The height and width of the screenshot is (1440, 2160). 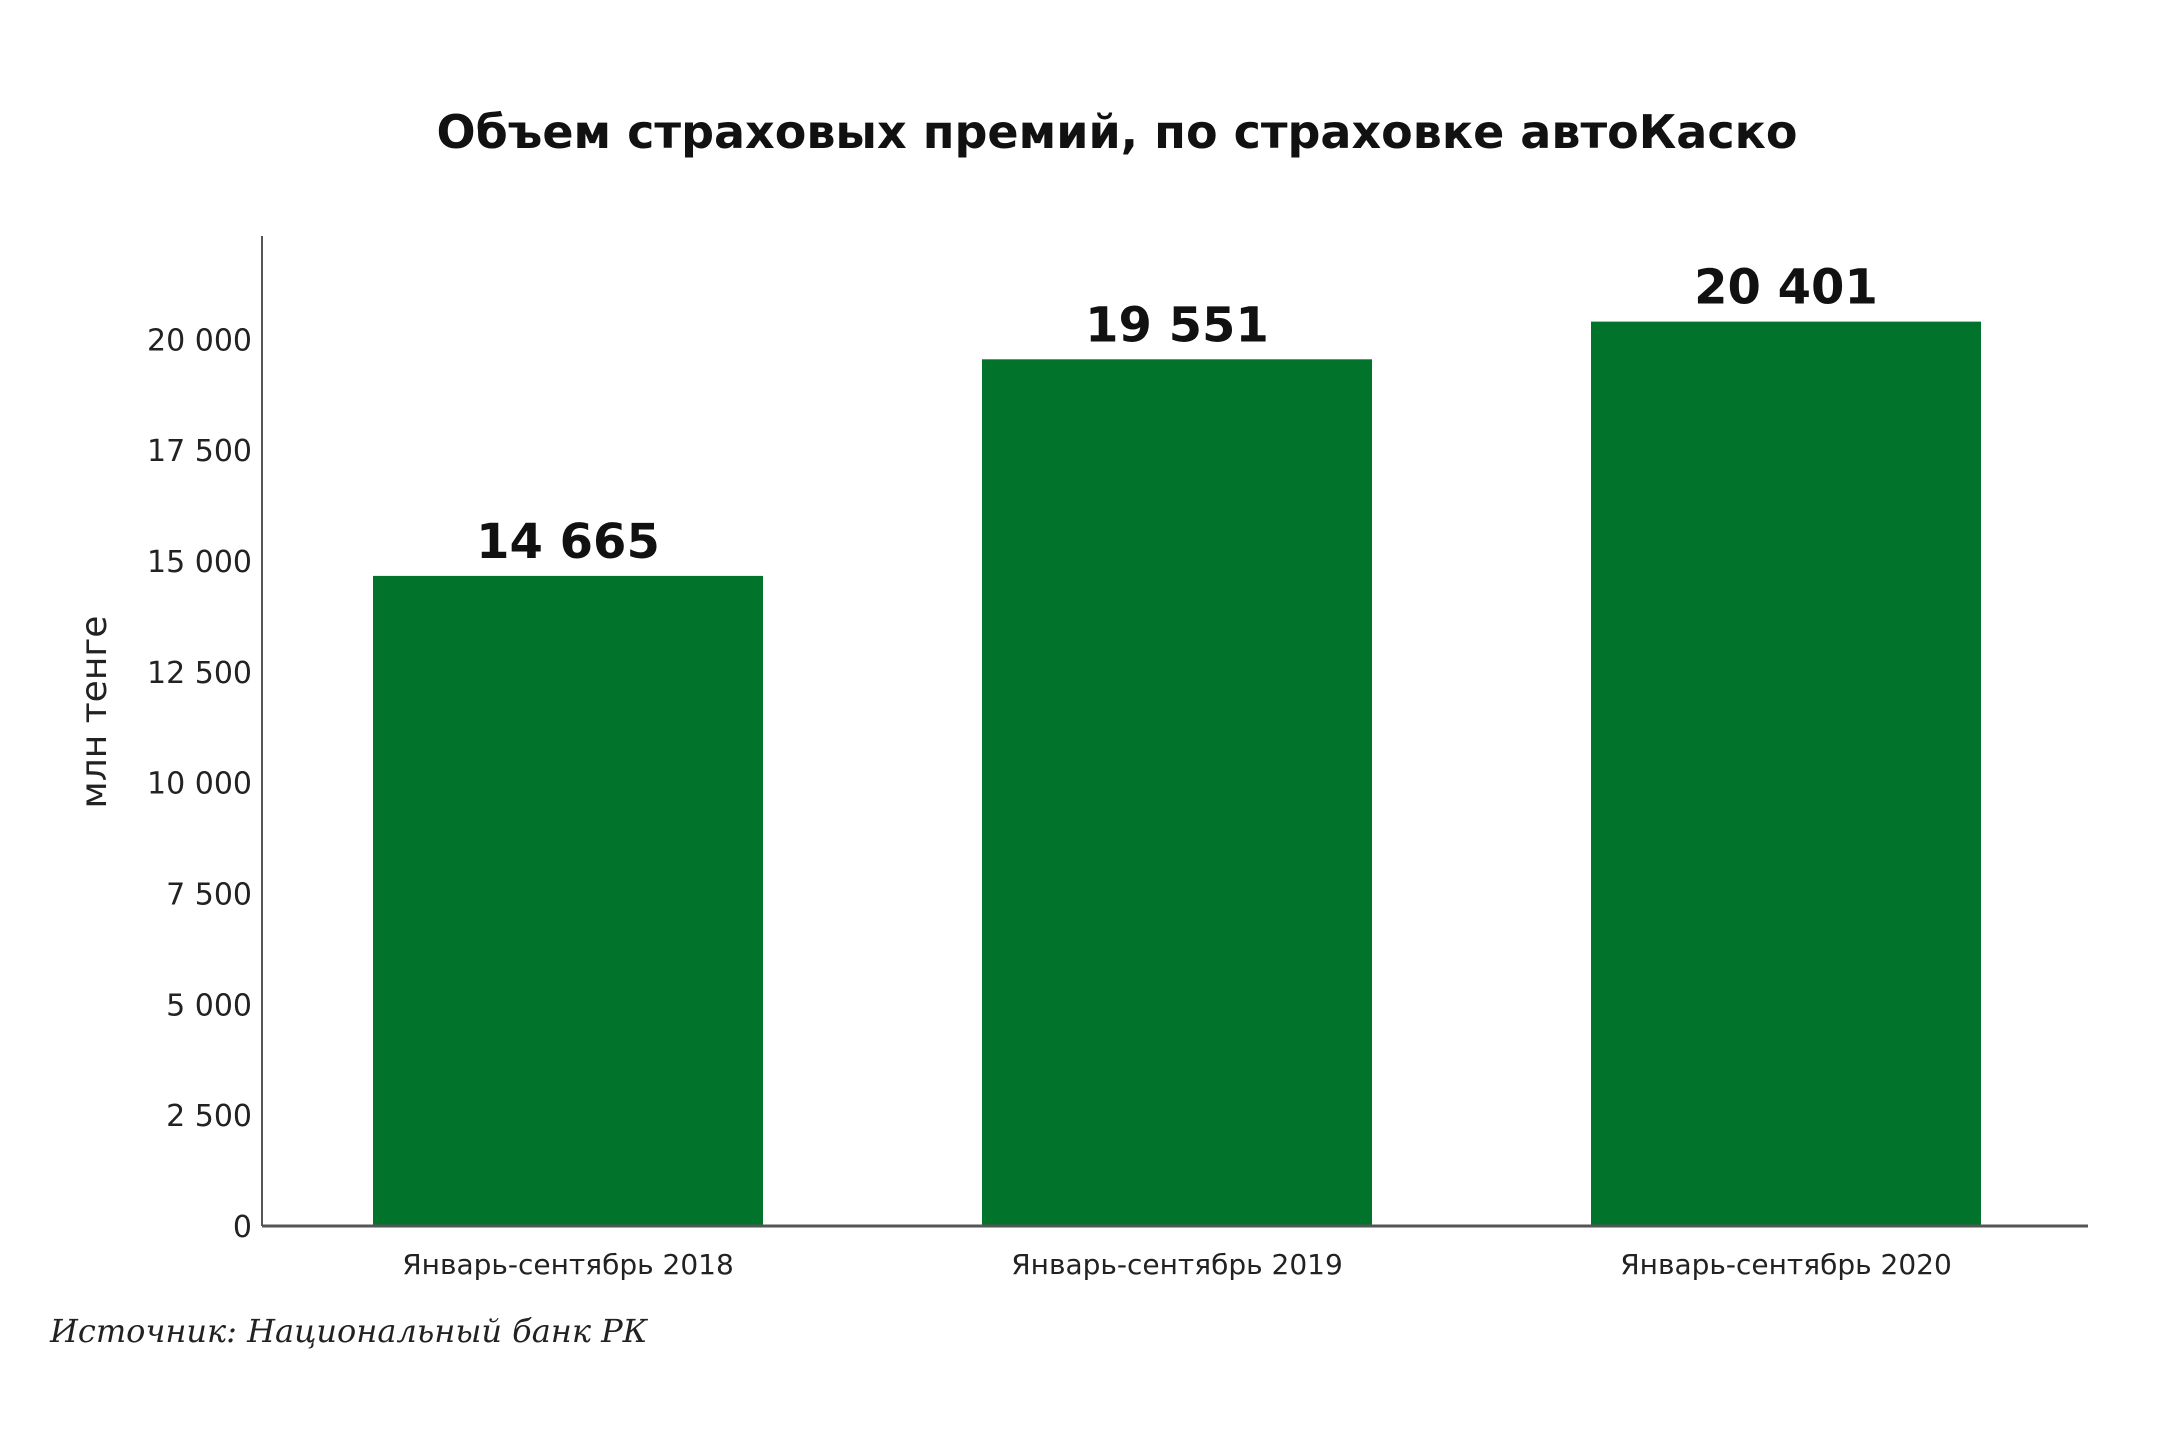 I want to click on y-tick-label: 12 500, so click(x=199, y=673).